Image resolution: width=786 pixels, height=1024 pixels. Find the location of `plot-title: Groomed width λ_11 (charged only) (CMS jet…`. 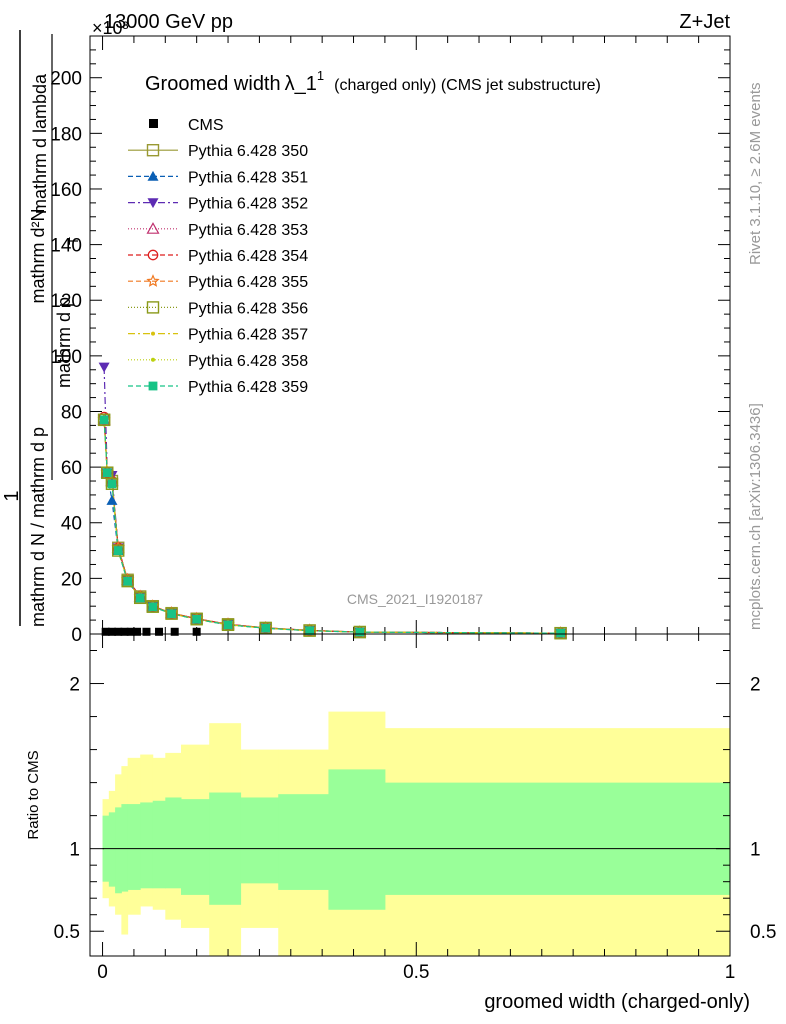

plot-title: Groomed width λ_11 (charged only) (CMS jet… is located at coordinates (373, 81).